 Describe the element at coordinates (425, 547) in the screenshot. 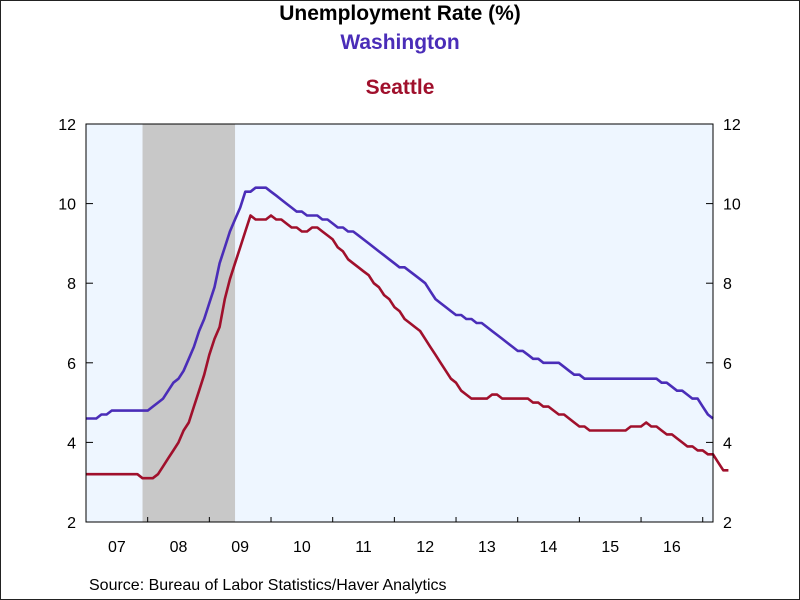

I see `x-tick-label: 12` at that location.